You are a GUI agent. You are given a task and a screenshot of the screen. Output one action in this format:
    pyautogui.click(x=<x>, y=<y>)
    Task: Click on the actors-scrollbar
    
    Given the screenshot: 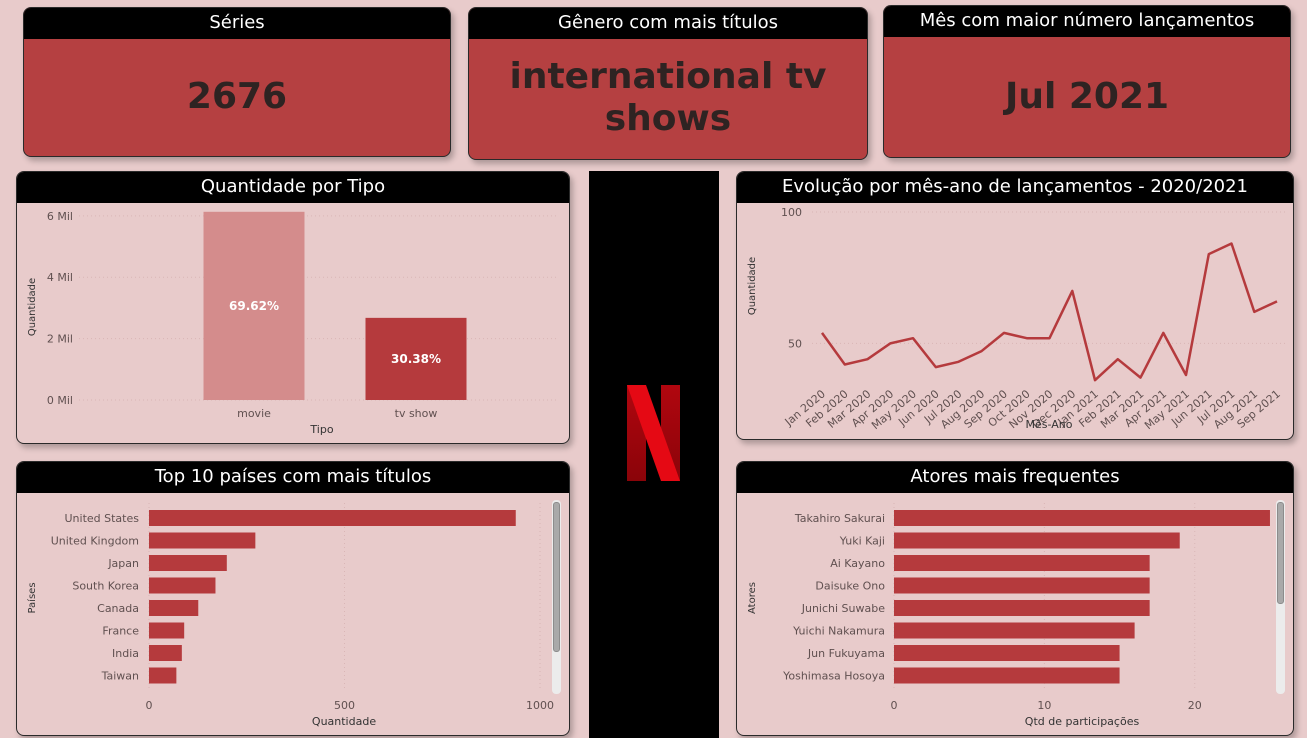 What is the action you would take?
    pyautogui.click(x=1280, y=597)
    